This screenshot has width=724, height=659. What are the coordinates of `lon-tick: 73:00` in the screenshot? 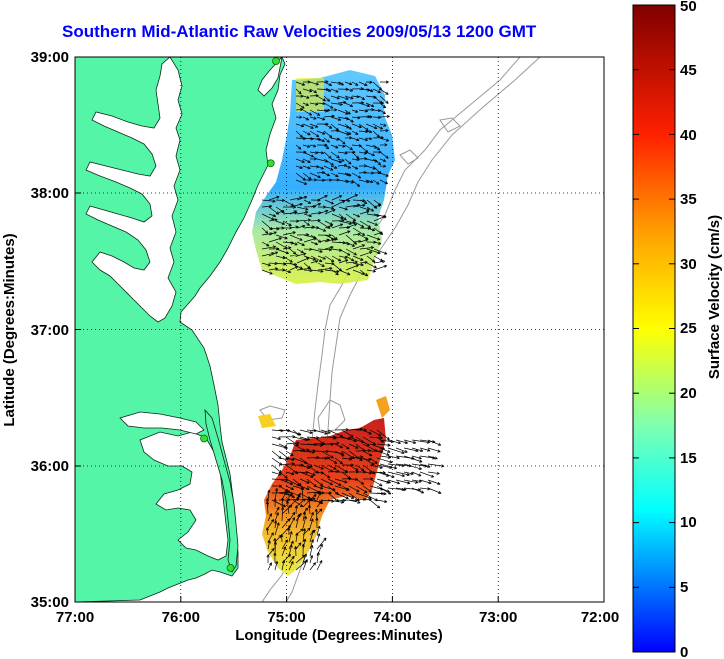 It's located at (498, 617).